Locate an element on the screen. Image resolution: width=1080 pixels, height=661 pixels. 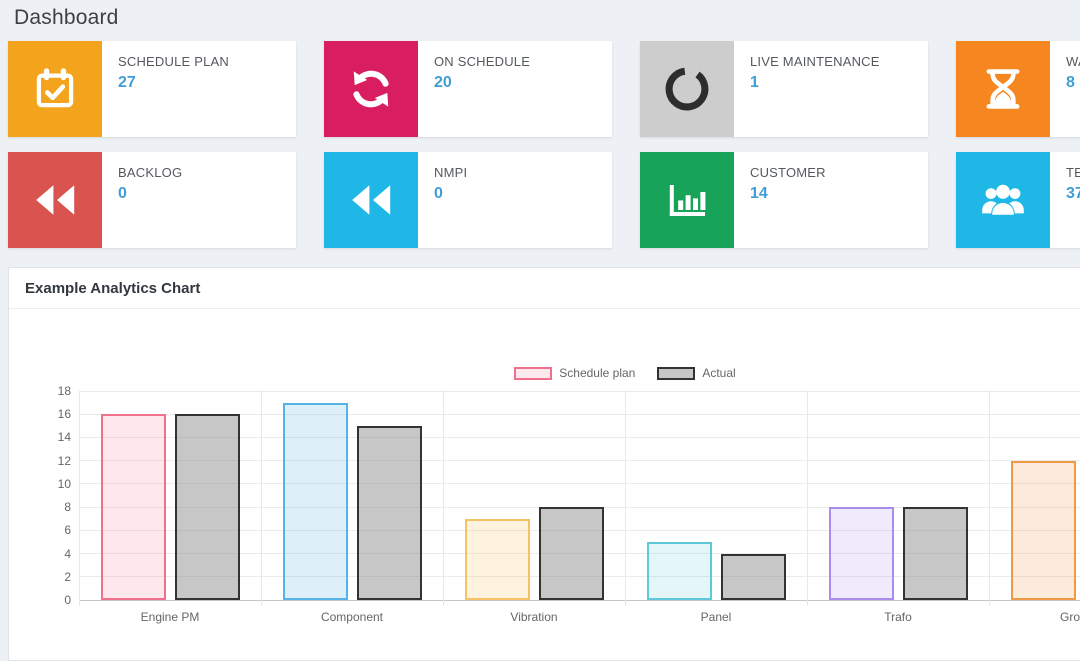
stat-card-on-schedule: ON SCHEDULE 20 is located at coordinates (468, 89).